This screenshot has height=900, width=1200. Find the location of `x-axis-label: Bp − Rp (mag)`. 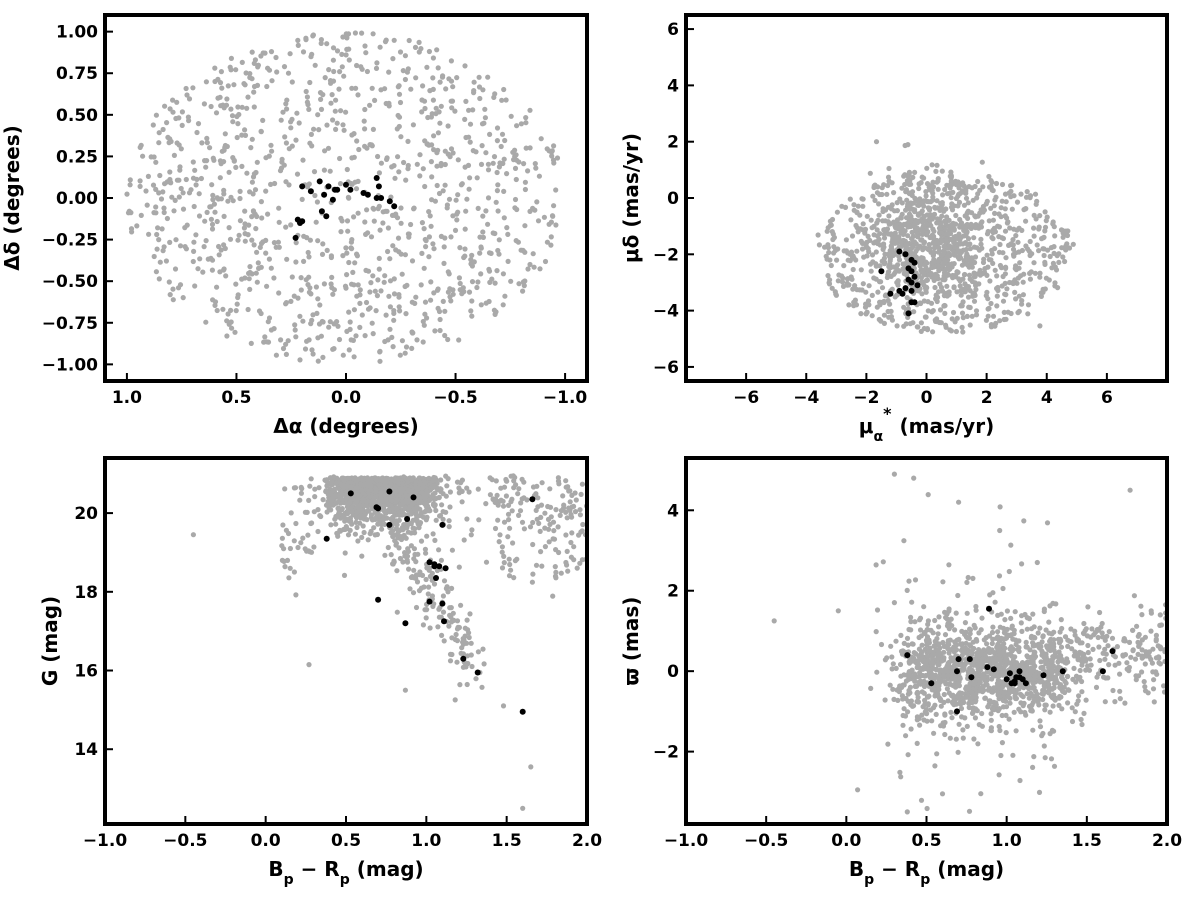

x-axis-label: Bp − Rp (mag) is located at coordinates (345, 872).